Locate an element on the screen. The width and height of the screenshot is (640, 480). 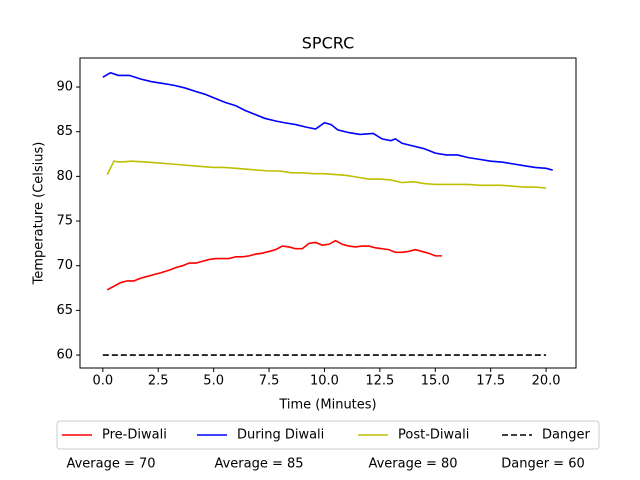
y-tick-label: 90 is located at coordinates (64, 87).